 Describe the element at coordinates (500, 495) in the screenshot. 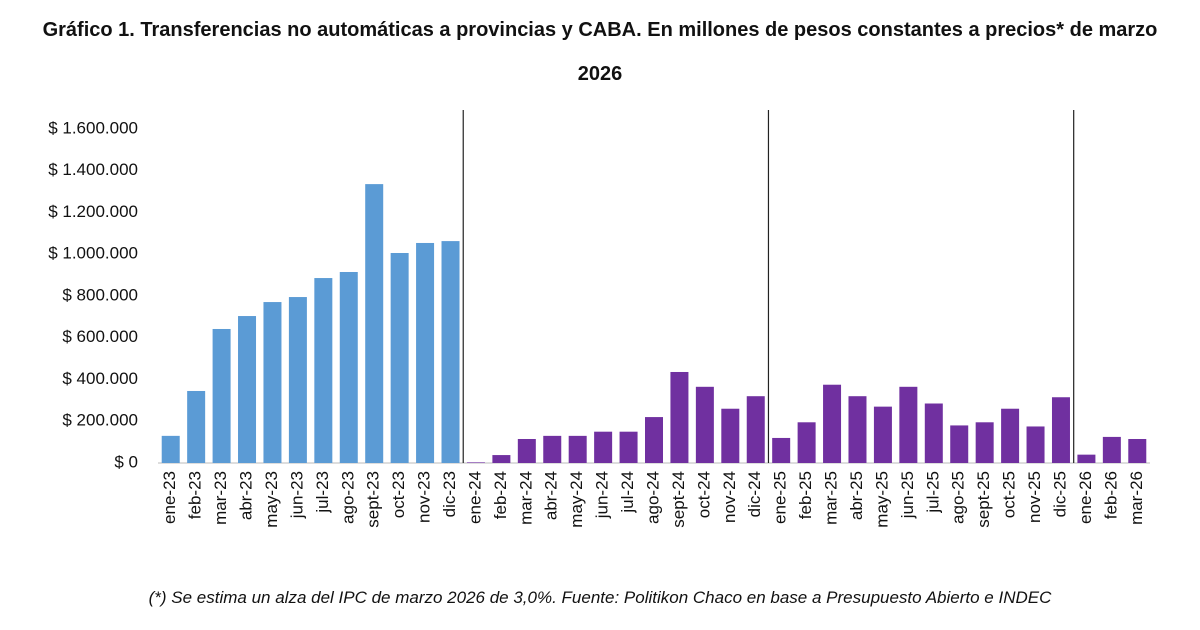

I see `x-tick-label: feb-24` at that location.